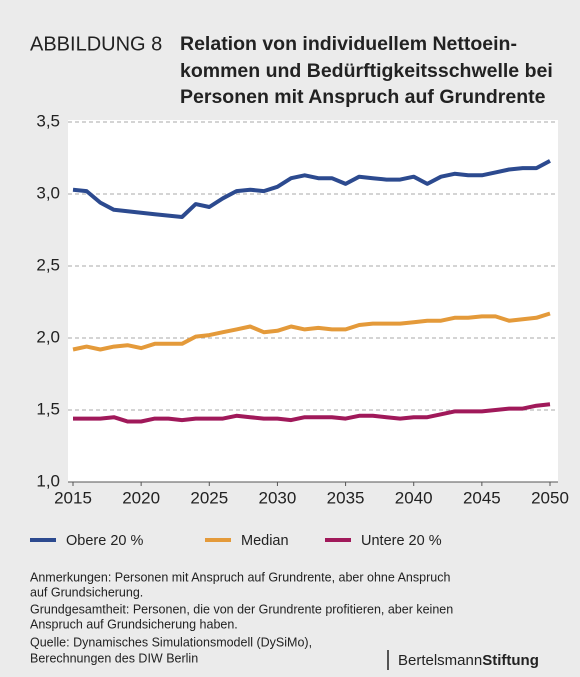  I want to click on legend-label: Median, so click(265, 541).